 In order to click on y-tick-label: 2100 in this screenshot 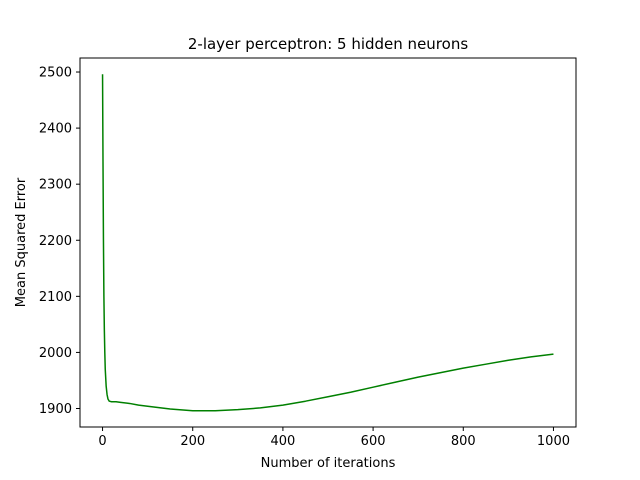, I will do `click(55, 297)`.